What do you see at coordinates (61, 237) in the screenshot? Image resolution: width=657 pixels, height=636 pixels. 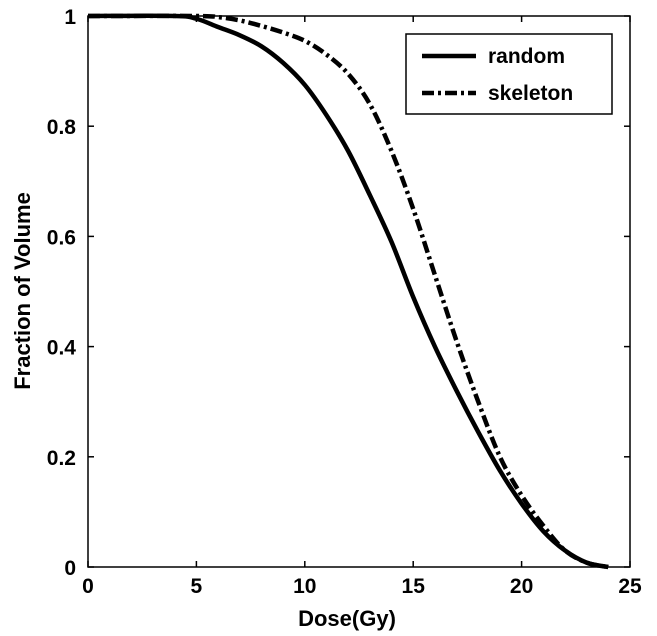 I see `y-tick-label: 0.6` at bounding box center [61, 237].